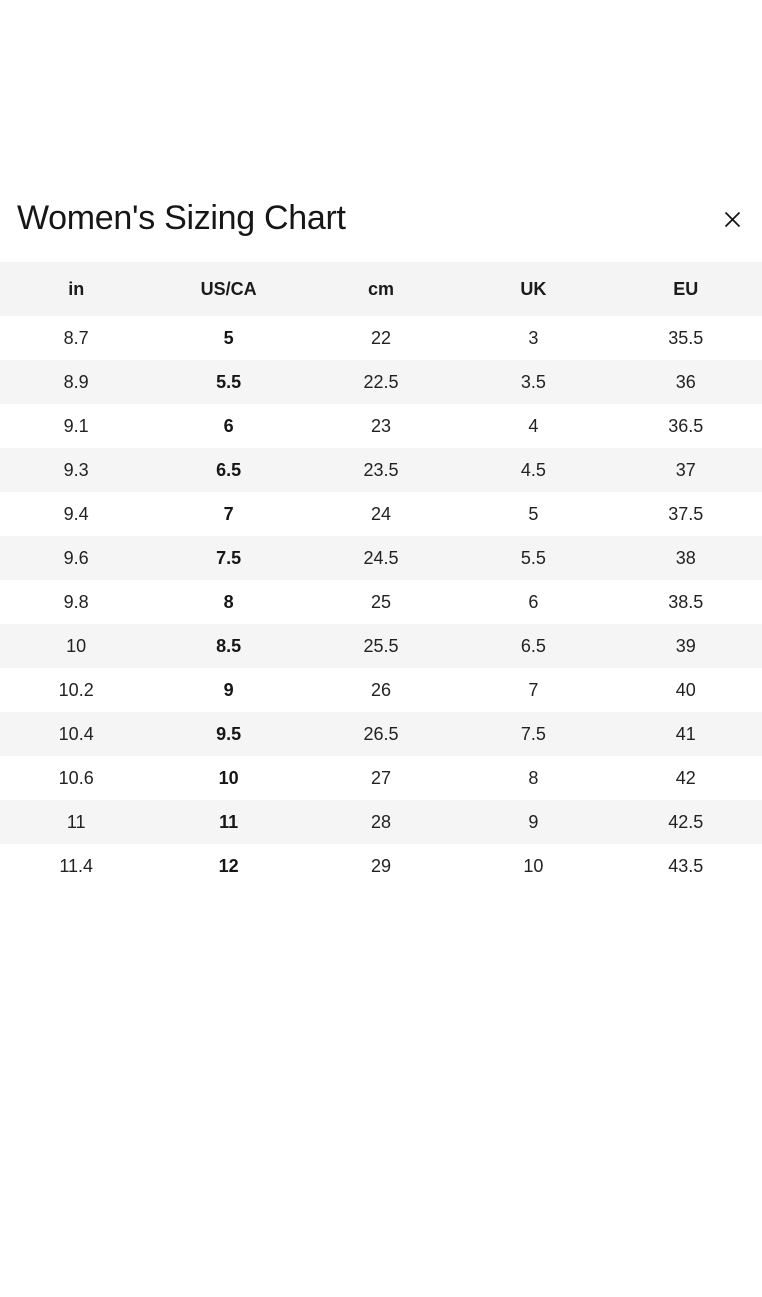 The height and width of the screenshot is (1297, 762). Describe the element at coordinates (76, 513) in the screenshot. I see `table-cell: 9.4` at that location.